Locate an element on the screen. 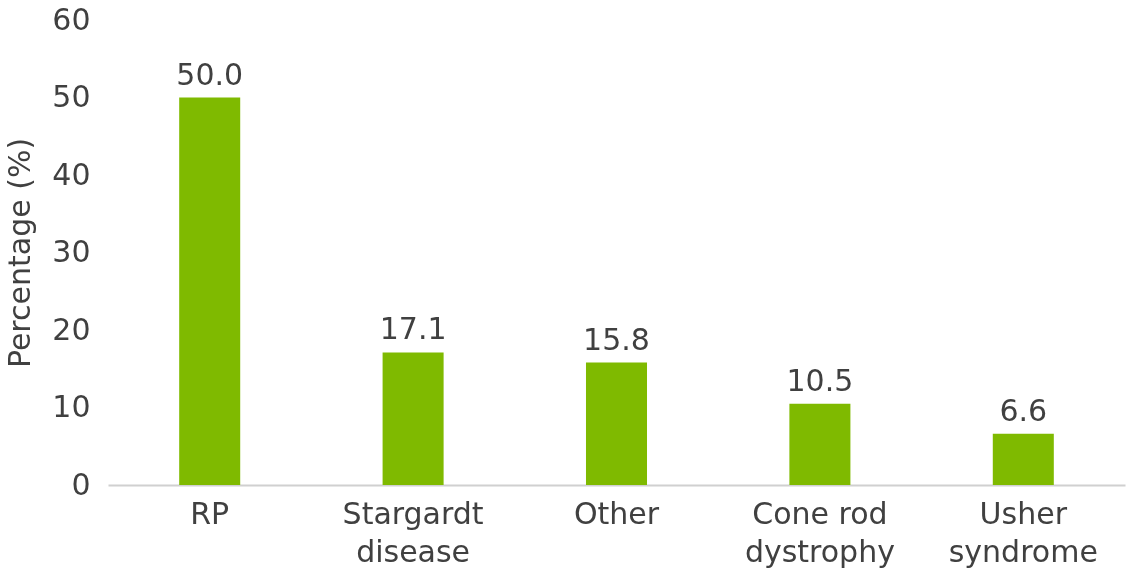  data-label: 17.1 is located at coordinates (413, 329).